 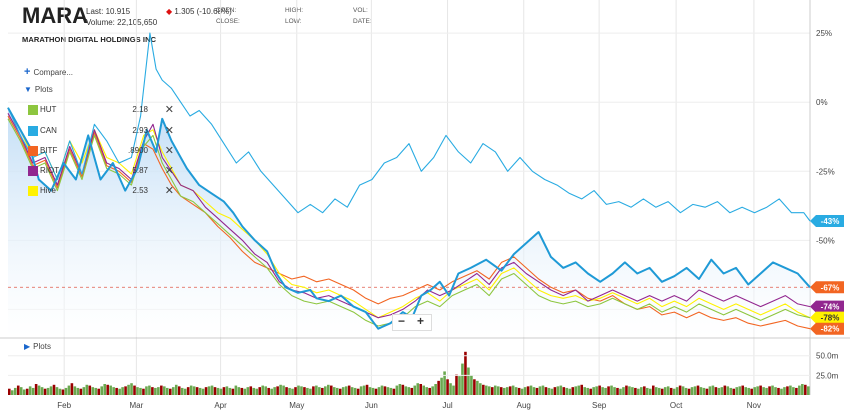 I want to click on legend-row-hive: Hive 2.53 ✕, so click(x=103, y=191).